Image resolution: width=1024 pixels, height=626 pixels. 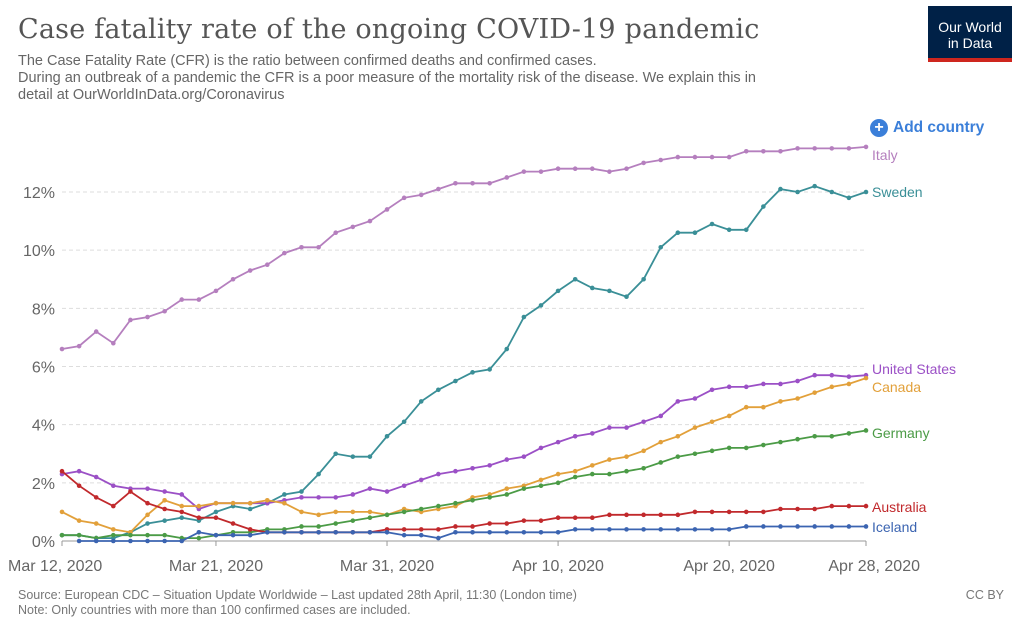 I want to click on series-line-germany, so click(x=464, y=484).